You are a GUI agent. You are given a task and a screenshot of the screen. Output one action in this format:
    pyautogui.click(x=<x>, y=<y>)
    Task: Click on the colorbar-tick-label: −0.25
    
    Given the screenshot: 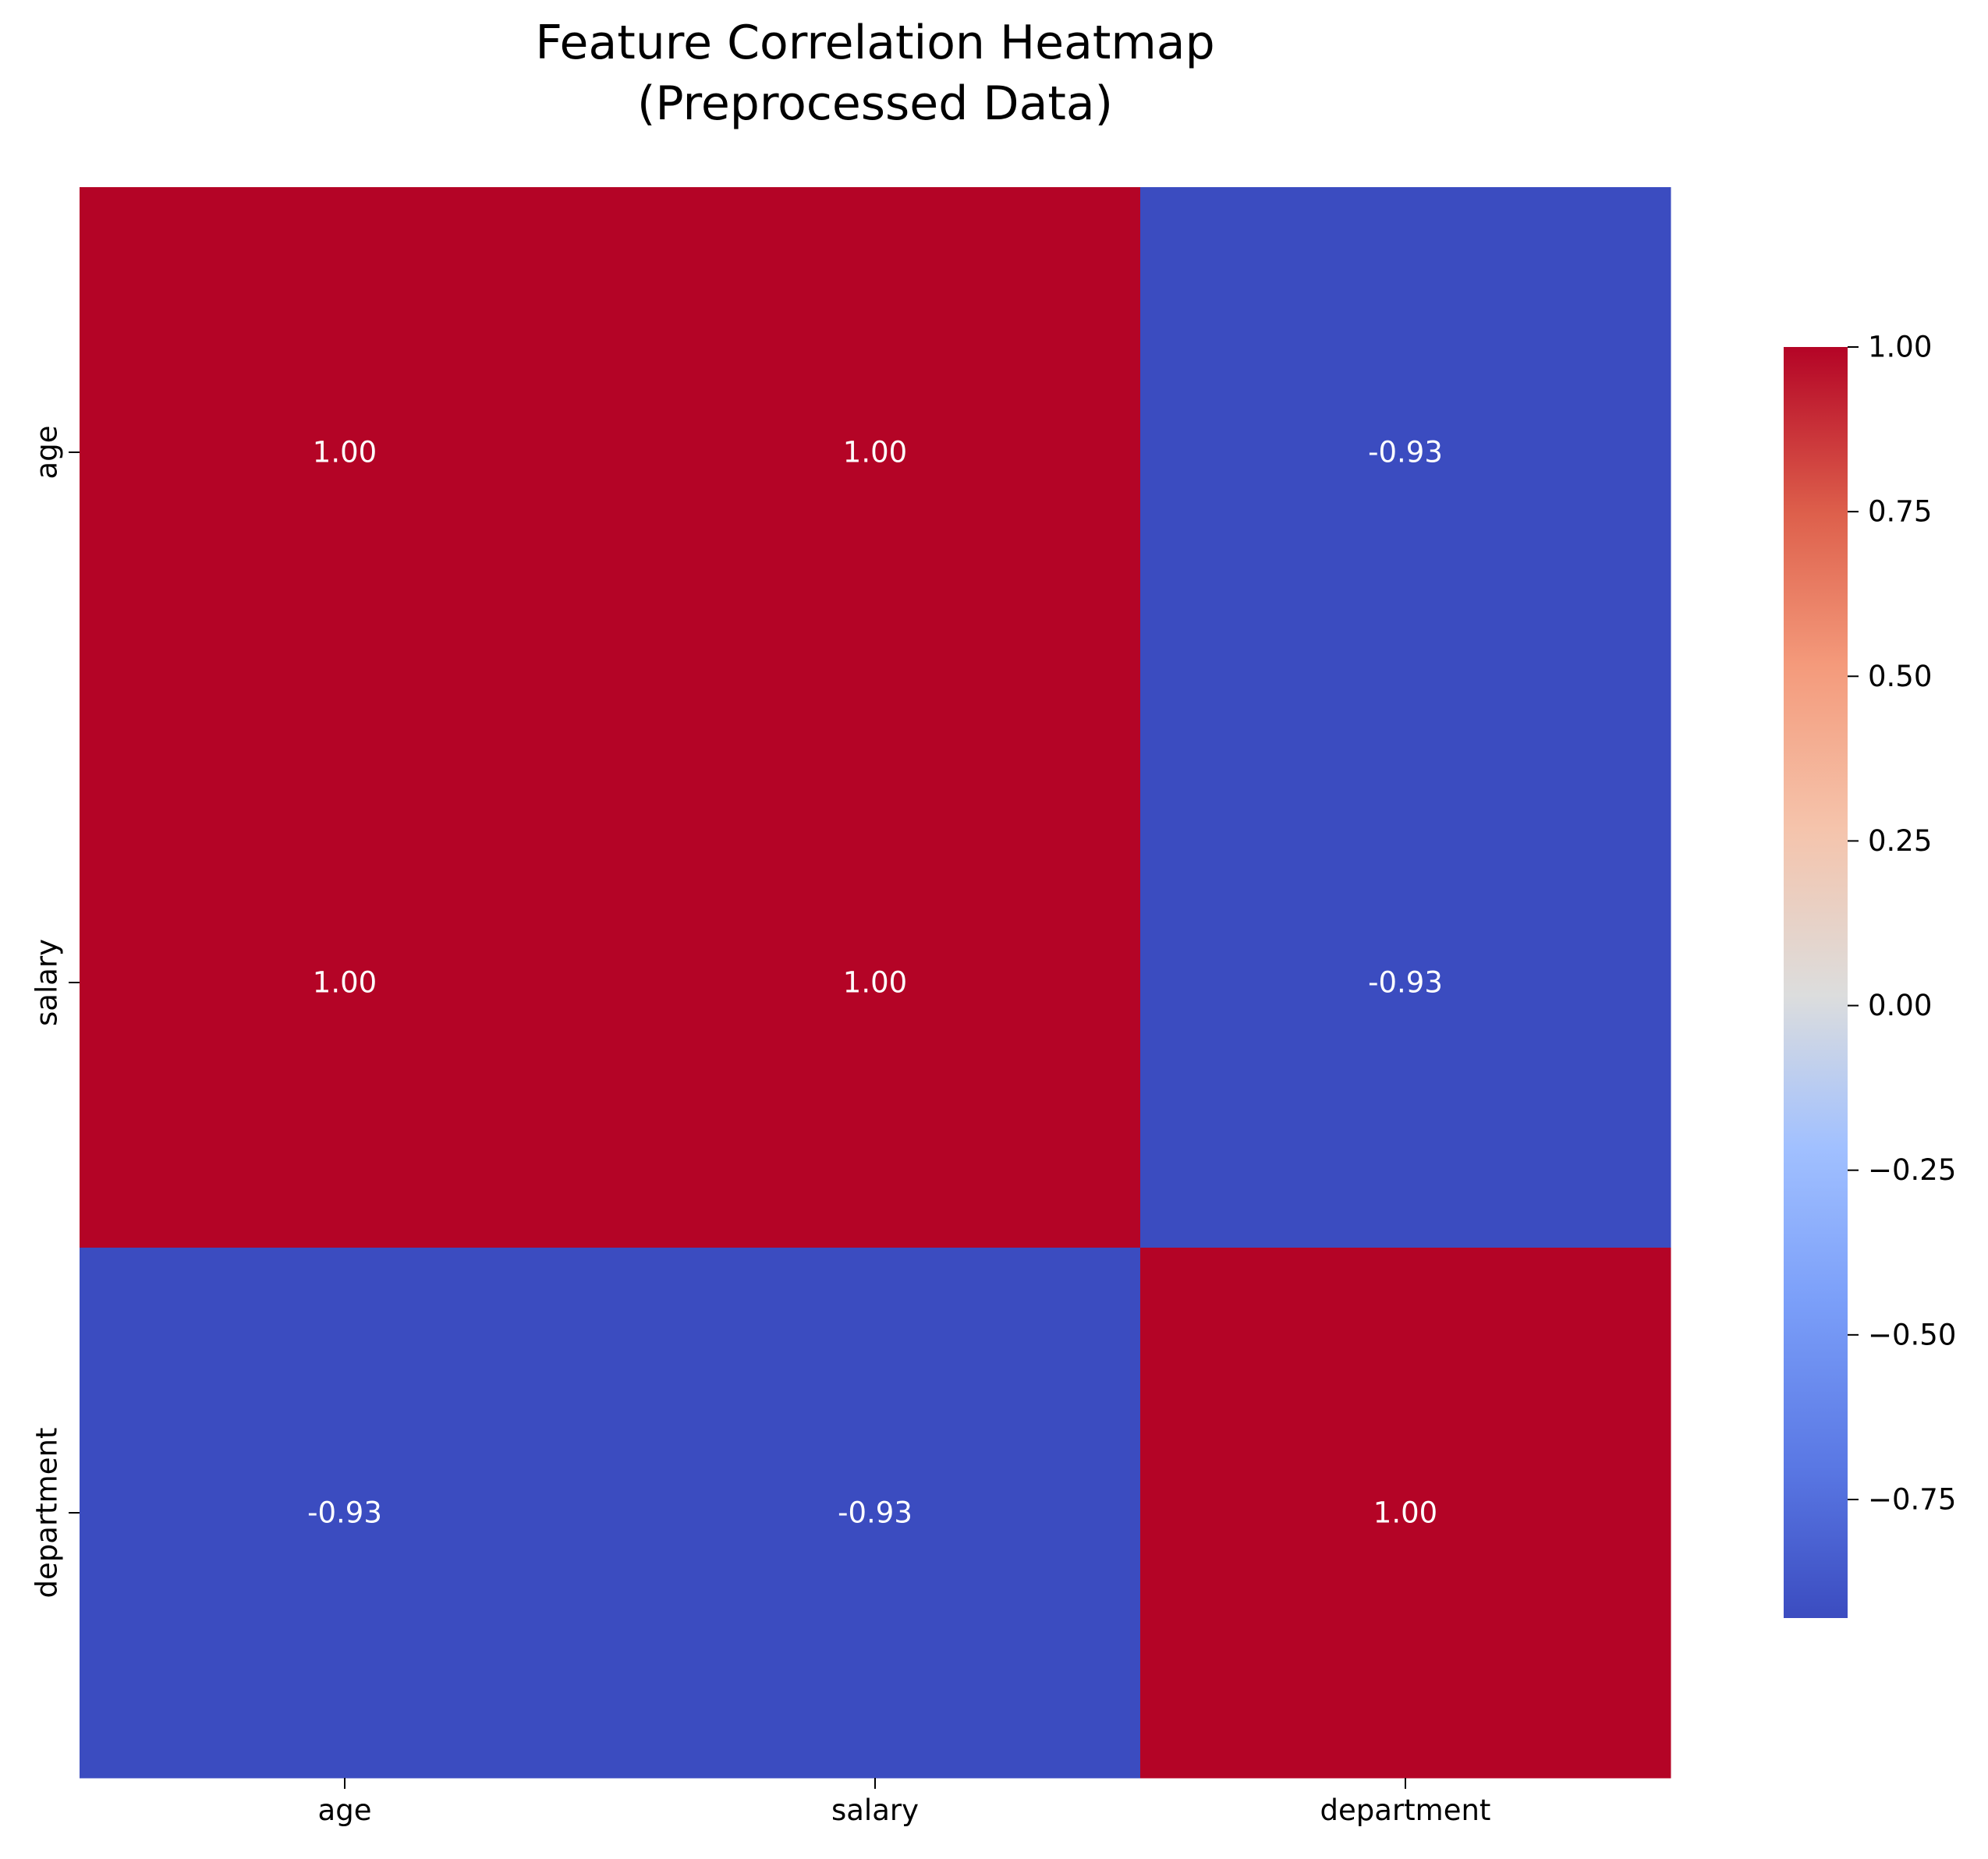 What is the action you would take?
    pyautogui.click(x=1912, y=1170)
    